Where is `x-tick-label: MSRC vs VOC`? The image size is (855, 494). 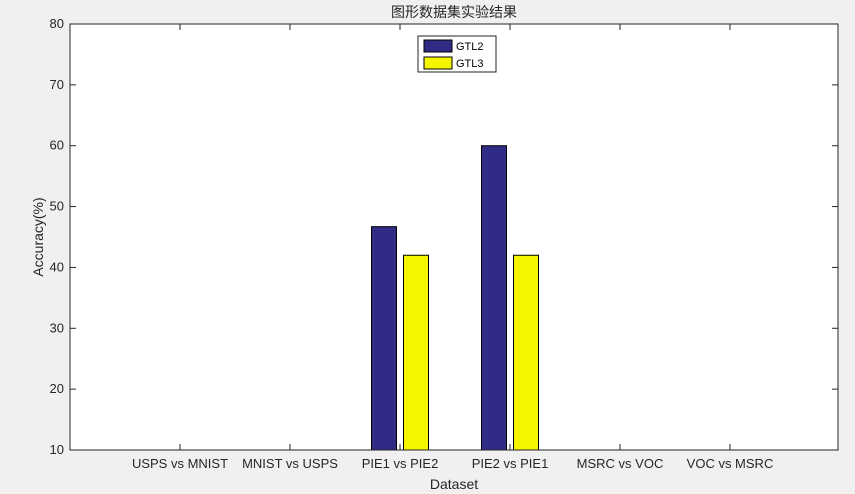 x-tick-label: MSRC vs VOC is located at coordinates (620, 463).